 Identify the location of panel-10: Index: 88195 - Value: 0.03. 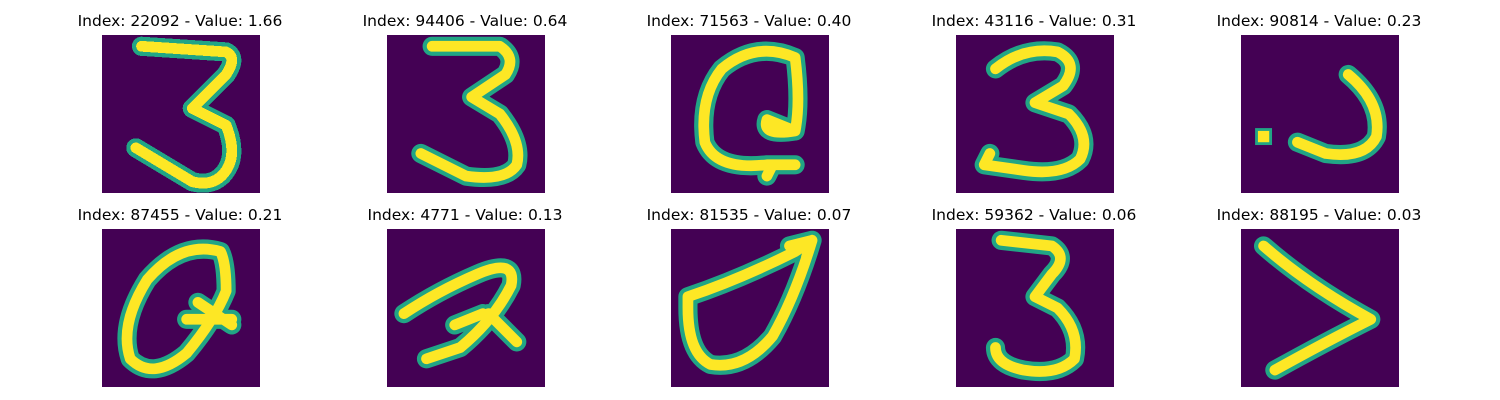
(1319, 299).